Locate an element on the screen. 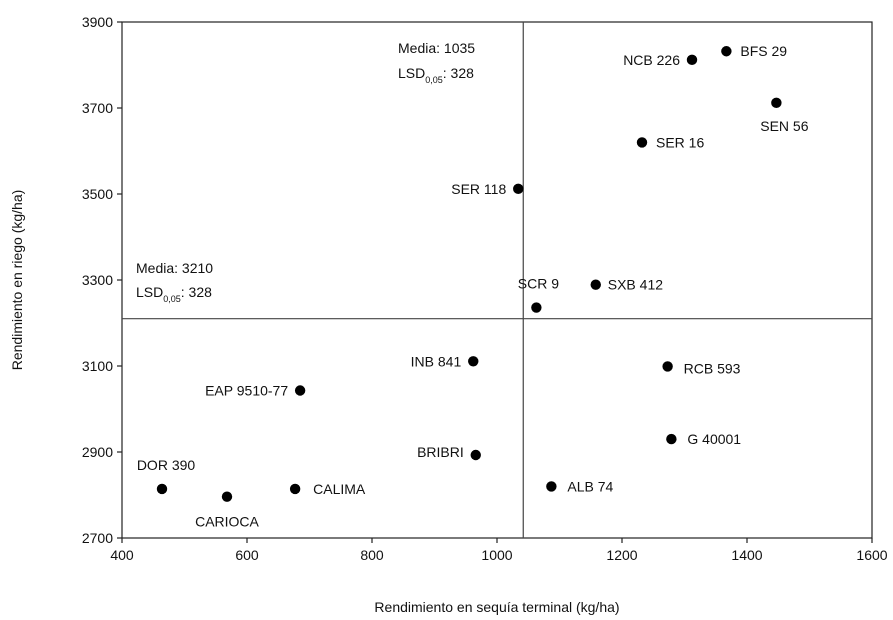  x-lsd-subscript: 0,05 is located at coordinates (434, 80).